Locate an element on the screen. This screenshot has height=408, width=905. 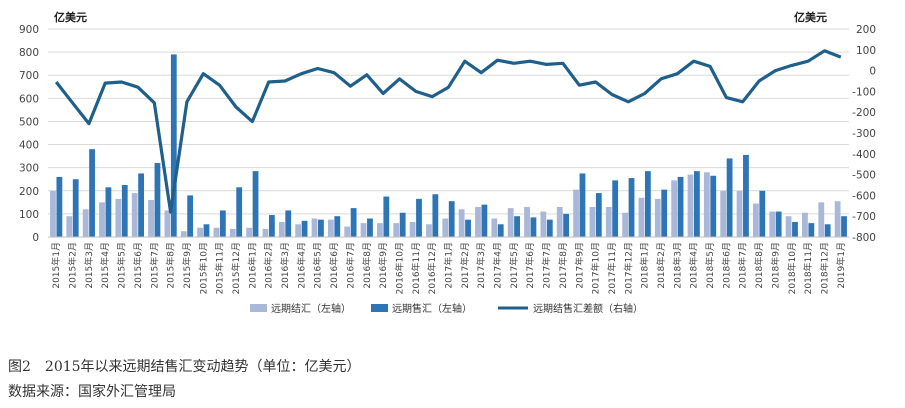
figure-caption: 图2 2015年以来远期结售汇变动趋势（单位：亿美元） is located at coordinates (184, 367).